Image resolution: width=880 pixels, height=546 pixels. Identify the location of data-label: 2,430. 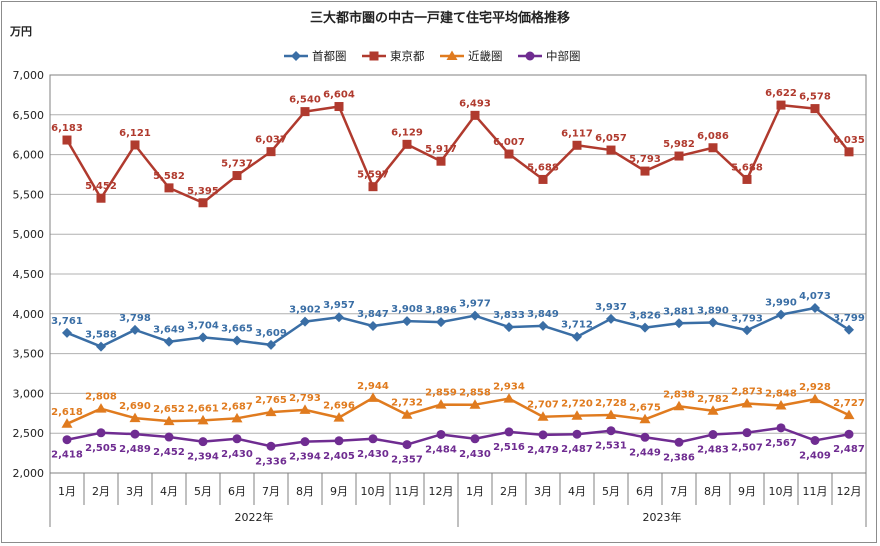
(373, 454).